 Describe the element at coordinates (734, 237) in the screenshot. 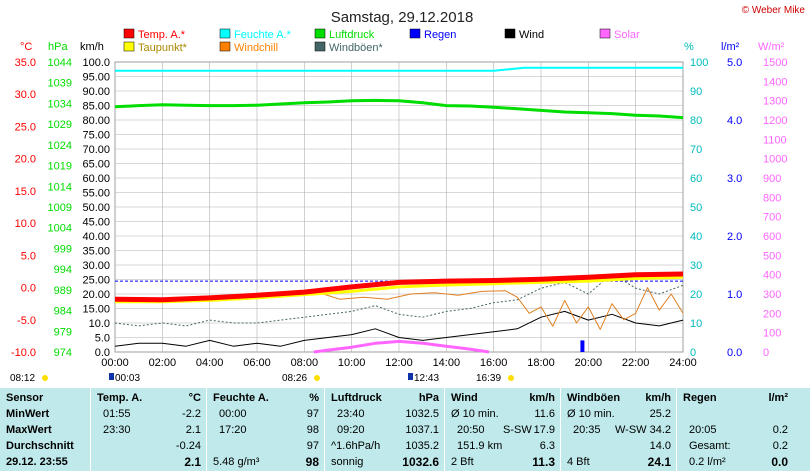

I see `tick-lm2: 2.0` at that location.